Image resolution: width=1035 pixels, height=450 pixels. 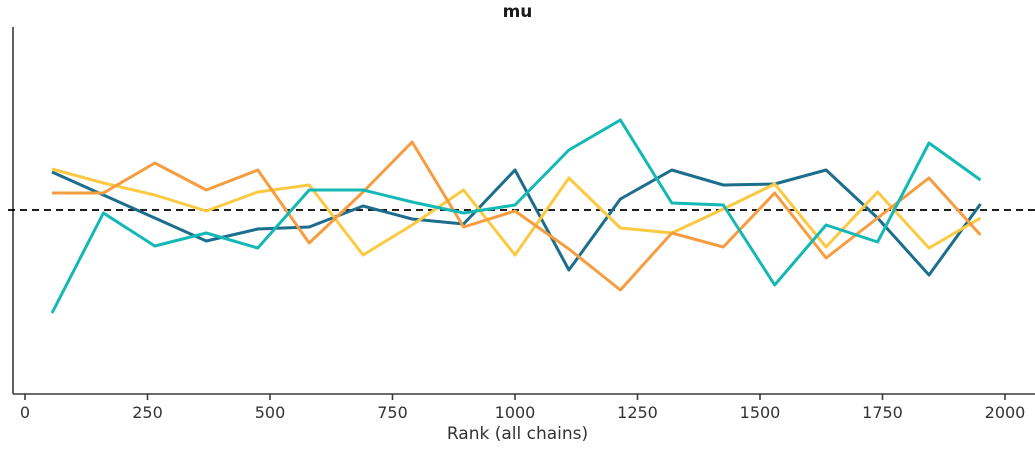 What do you see at coordinates (392, 412) in the screenshot?
I see `x-tick-label: 750` at bounding box center [392, 412].